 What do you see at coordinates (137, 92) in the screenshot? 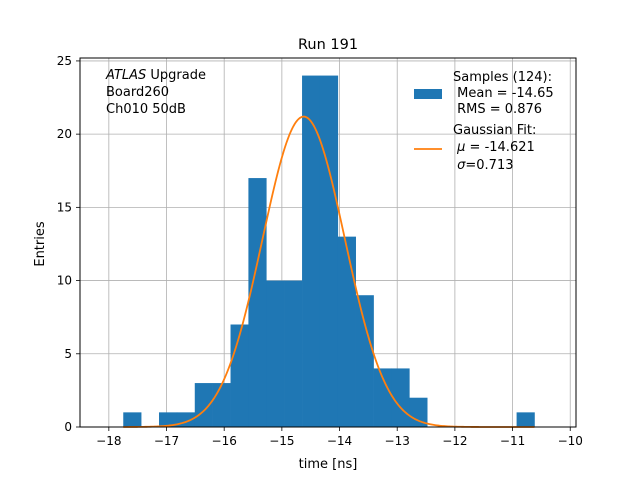
I see `annotation-line-2: Board260` at bounding box center [137, 92].